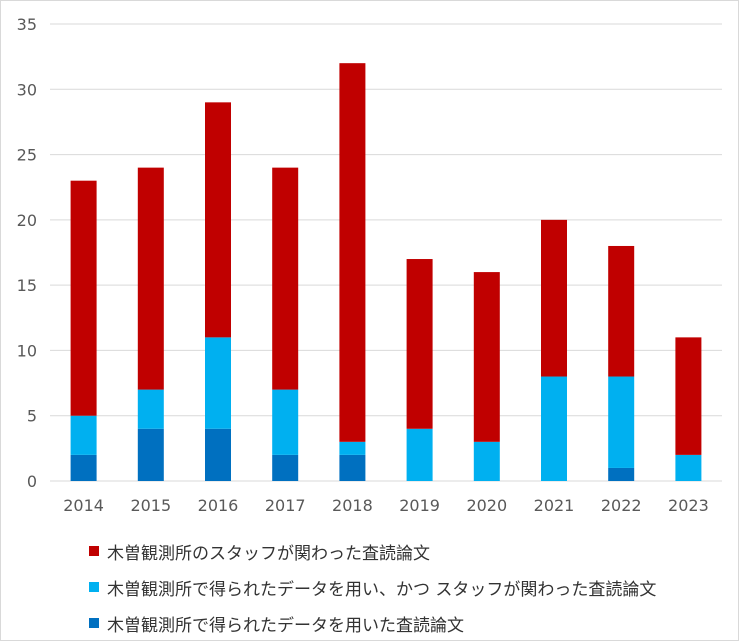 The height and width of the screenshot is (641, 739). What do you see at coordinates (285, 505) in the screenshot?
I see `x-tick-label: 2017` at bounding box center [285, 505].